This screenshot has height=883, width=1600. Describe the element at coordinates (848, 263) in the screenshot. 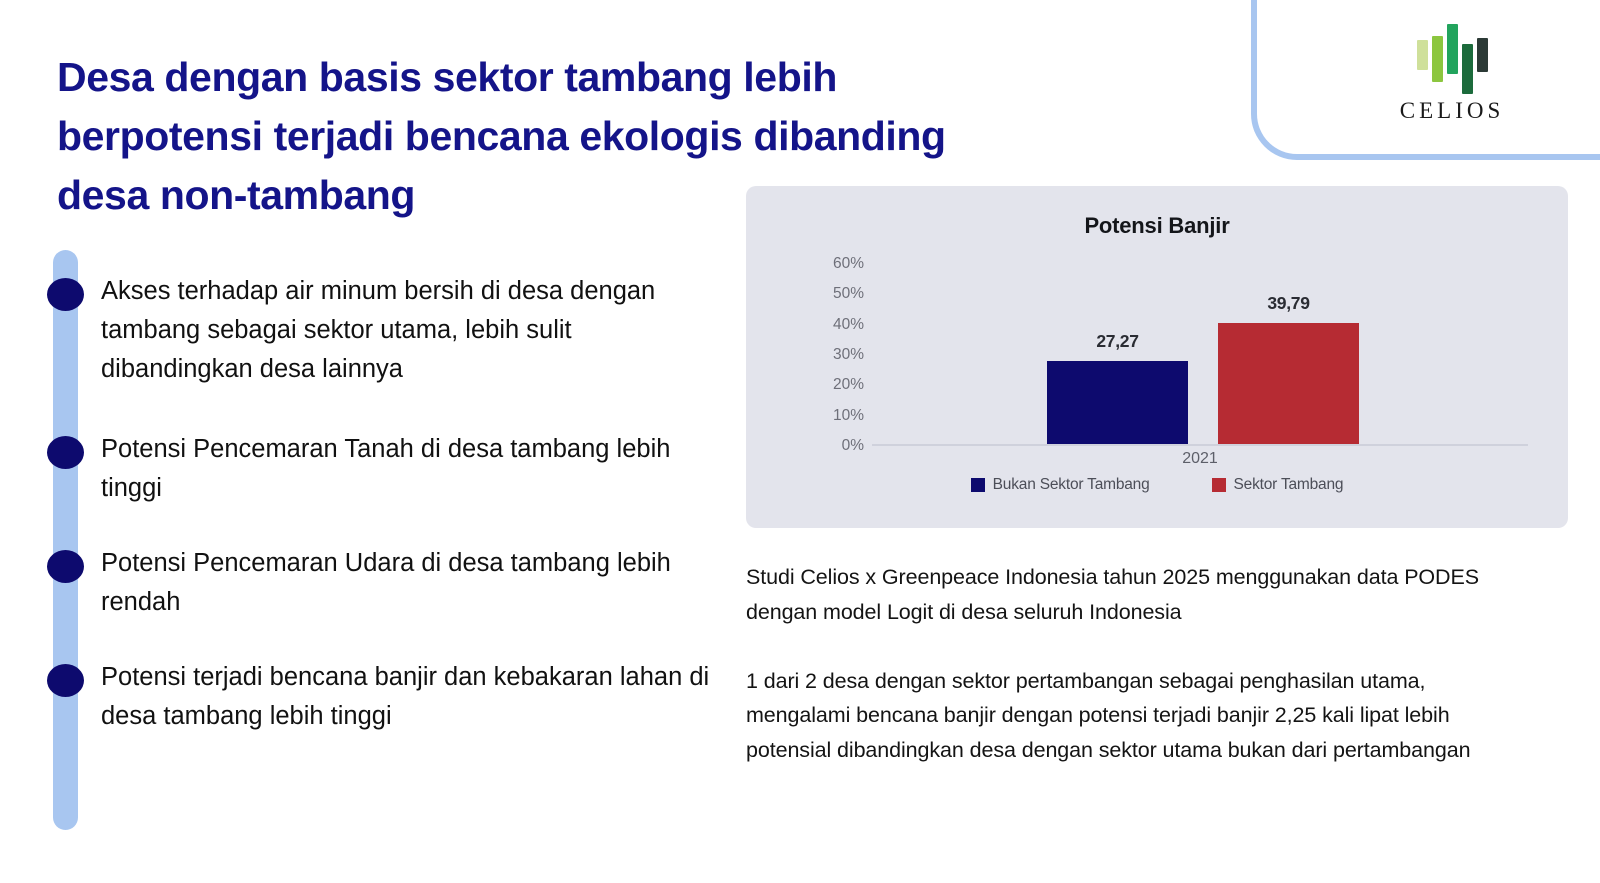

I see `y-axis-tick-label: 60%` at that location.